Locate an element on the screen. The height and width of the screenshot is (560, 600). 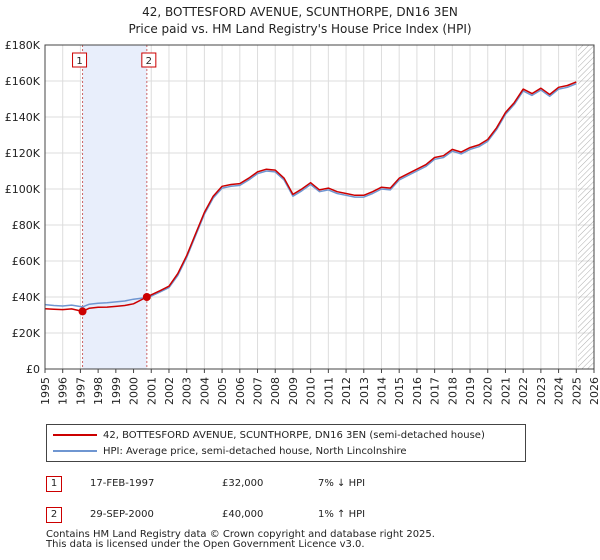
transaction-price: £40,000 is located at coordinates (243, 514).